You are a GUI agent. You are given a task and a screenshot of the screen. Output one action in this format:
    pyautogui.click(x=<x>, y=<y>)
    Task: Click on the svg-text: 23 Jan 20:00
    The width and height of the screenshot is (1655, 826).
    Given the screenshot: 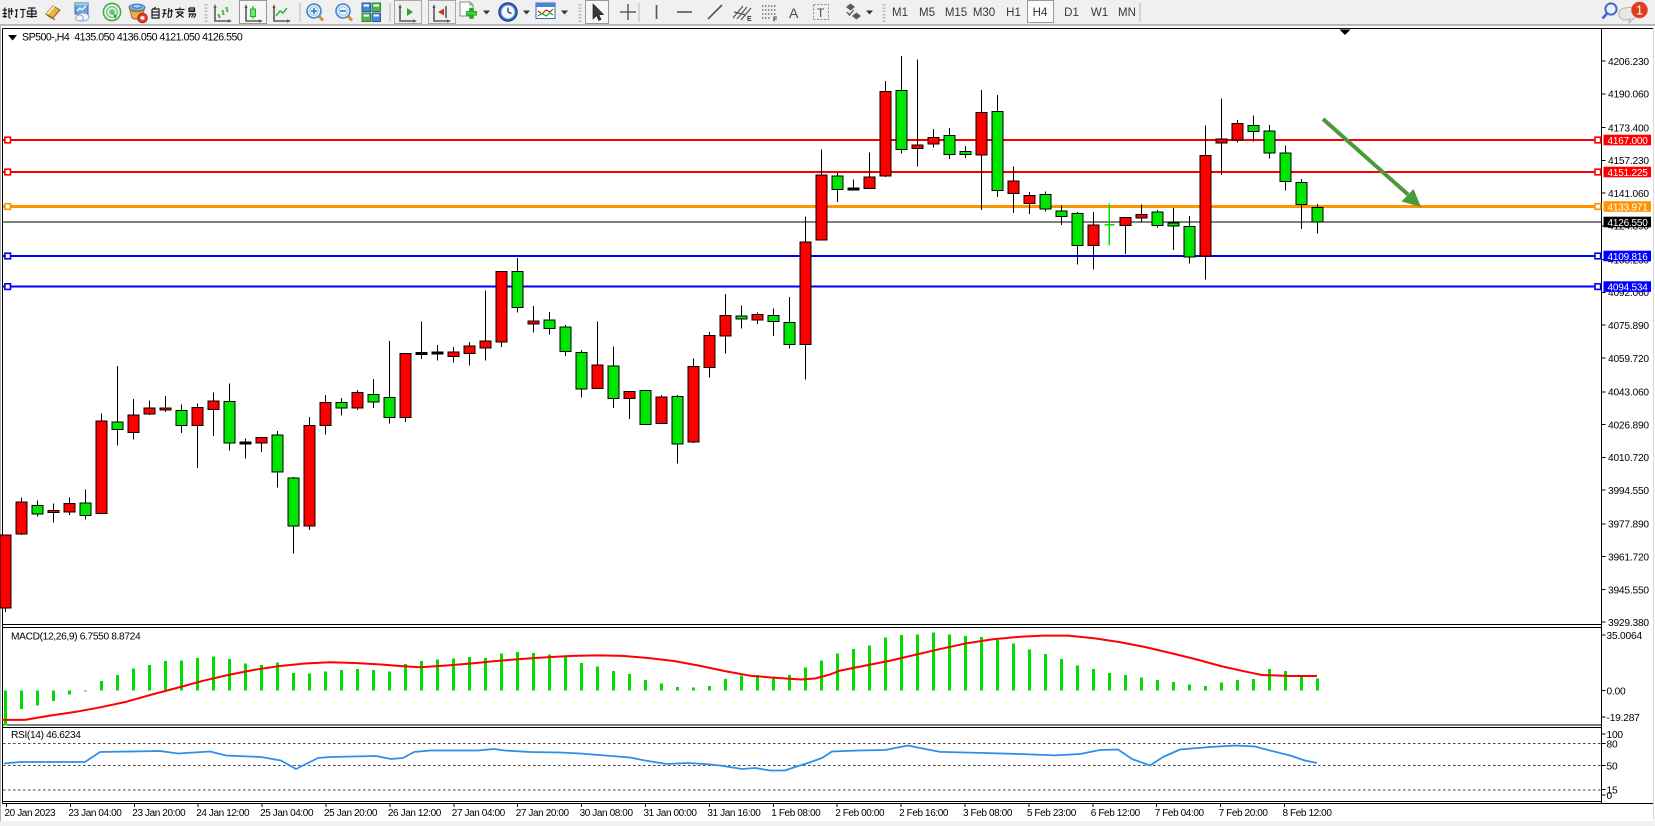 What is the action you would take?
    pyautogui.click(x=159, y=813)
    